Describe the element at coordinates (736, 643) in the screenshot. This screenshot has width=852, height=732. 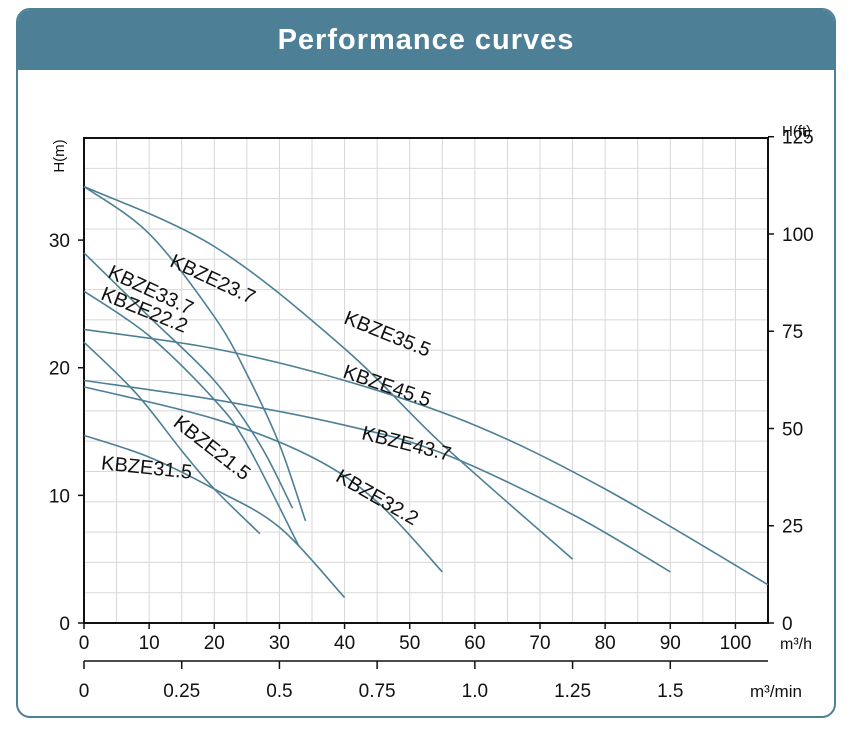
I see `x-tick-label: 100` at that location.